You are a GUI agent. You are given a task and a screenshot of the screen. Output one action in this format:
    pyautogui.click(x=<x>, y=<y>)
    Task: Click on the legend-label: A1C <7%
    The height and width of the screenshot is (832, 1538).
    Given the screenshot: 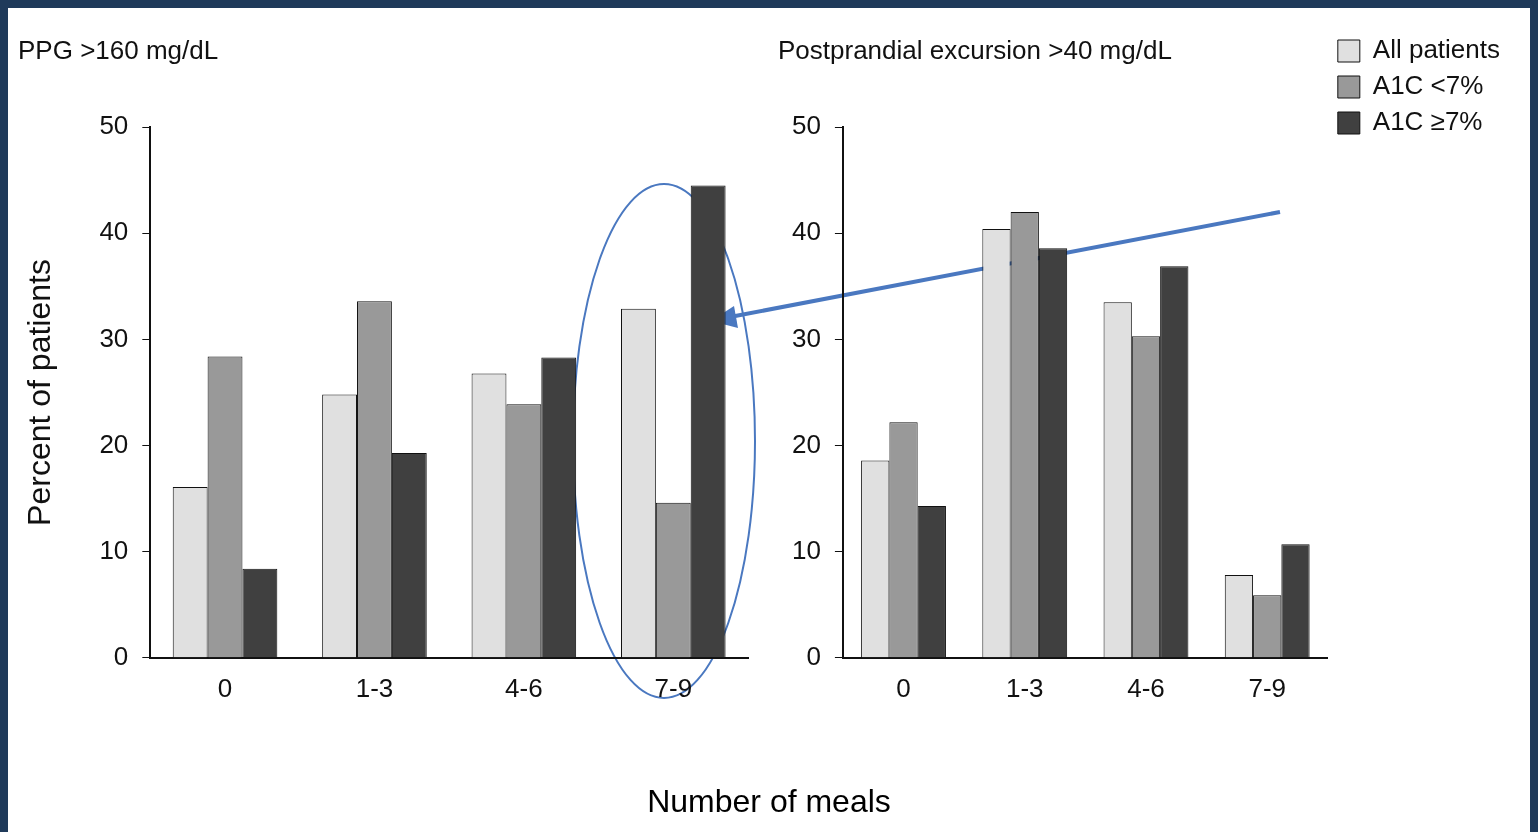 What is the action you would take?
    pyautogui.click(x=1428, y=85)
    